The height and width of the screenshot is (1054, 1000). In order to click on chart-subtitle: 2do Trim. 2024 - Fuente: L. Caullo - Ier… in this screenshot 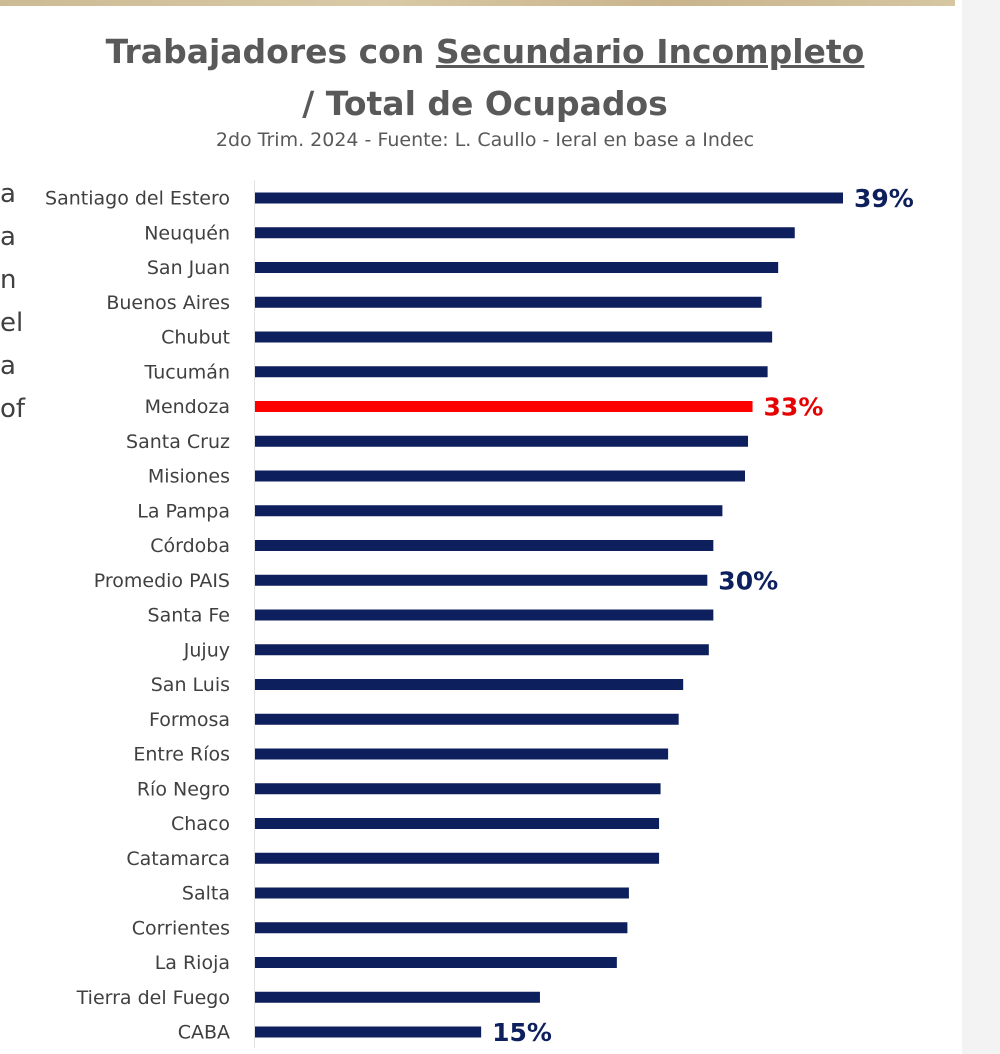, I will do `click(485, 140)`.